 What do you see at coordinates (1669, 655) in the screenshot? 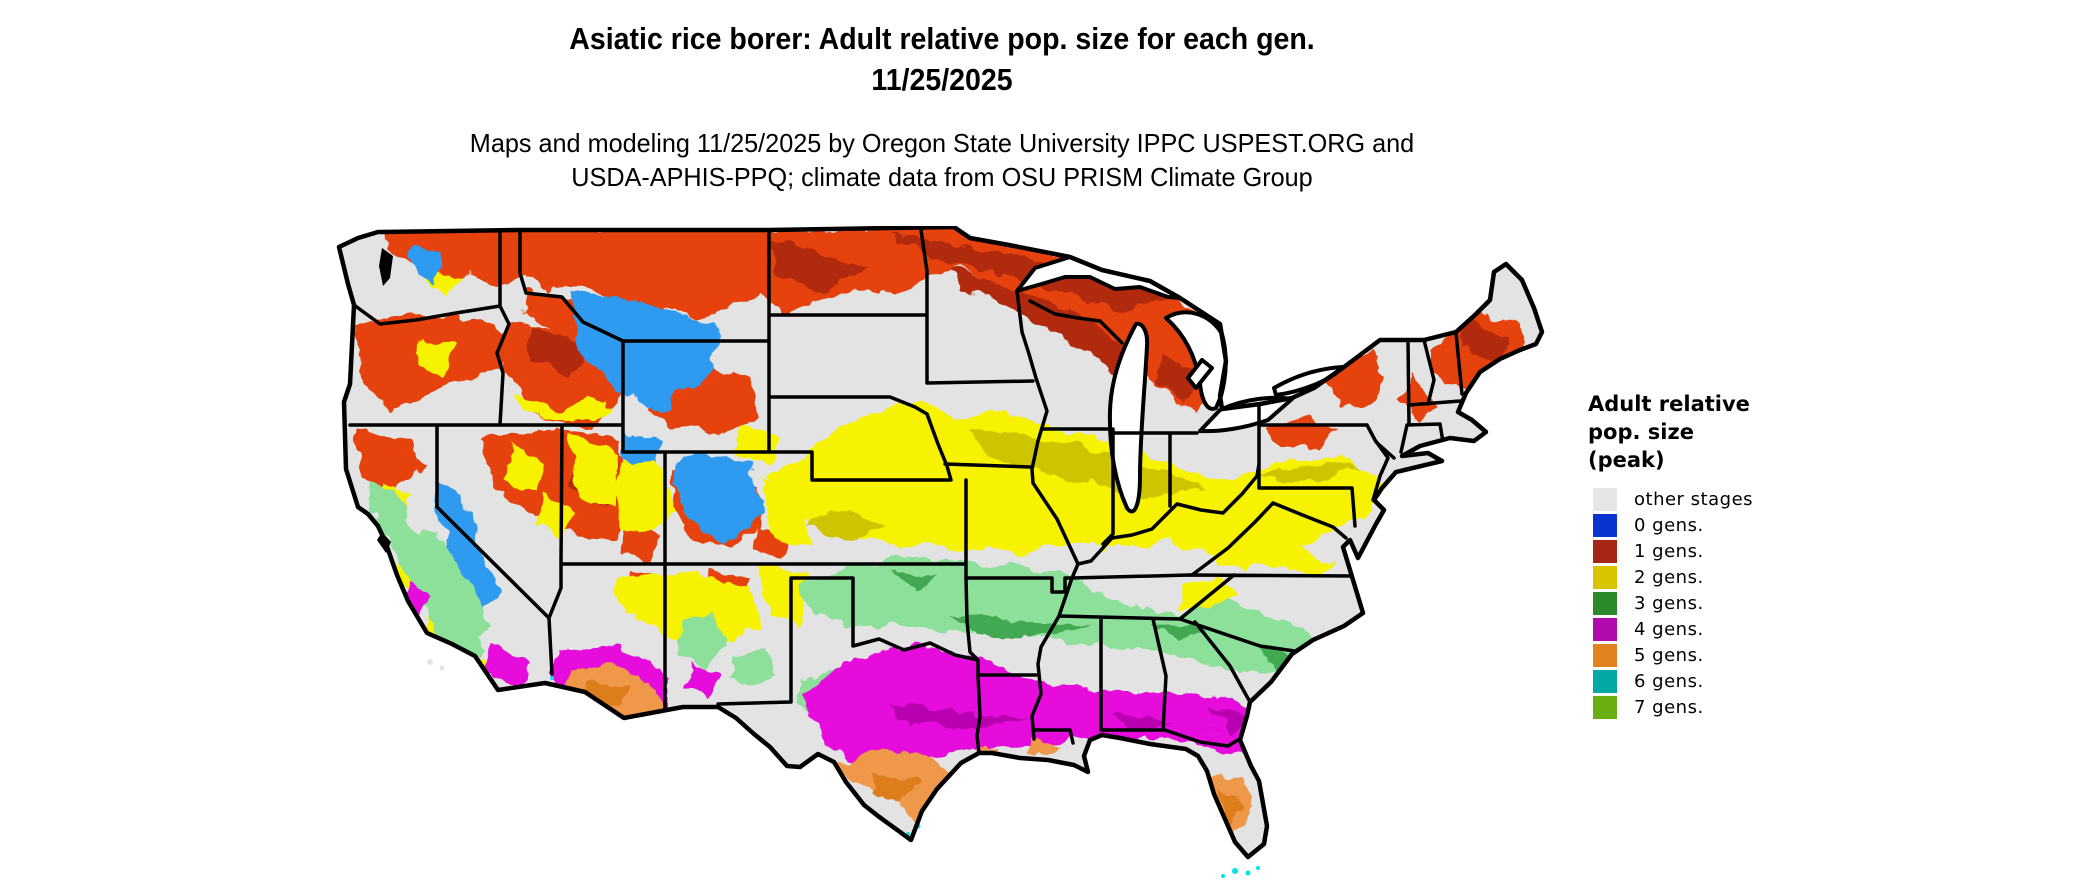
I see `legend-item-label: 5 gens.` at bounding box center [1669, 655].